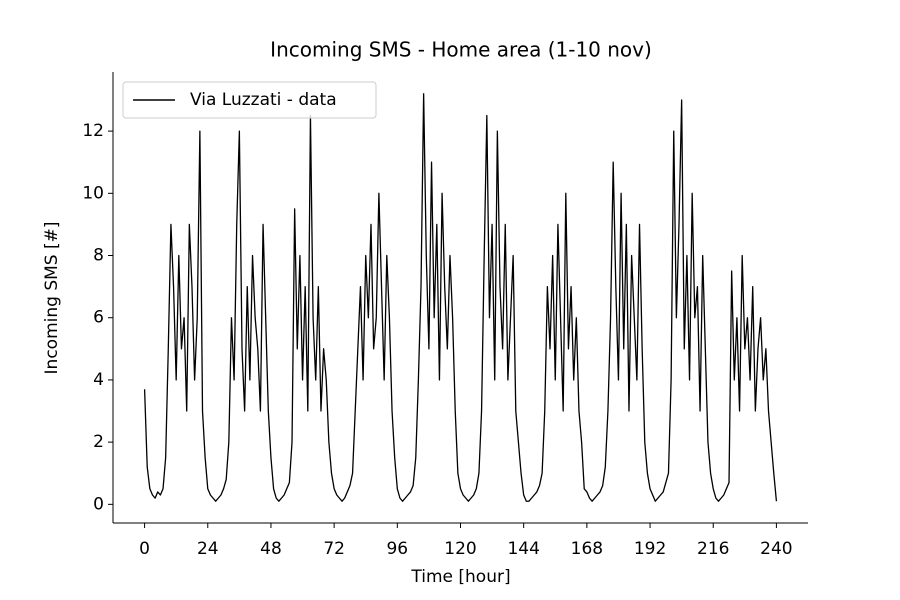 Image resolution: width=900 pixels, height=600 pixels. I want to click on x-tick-label: 192, so click(650, 549).